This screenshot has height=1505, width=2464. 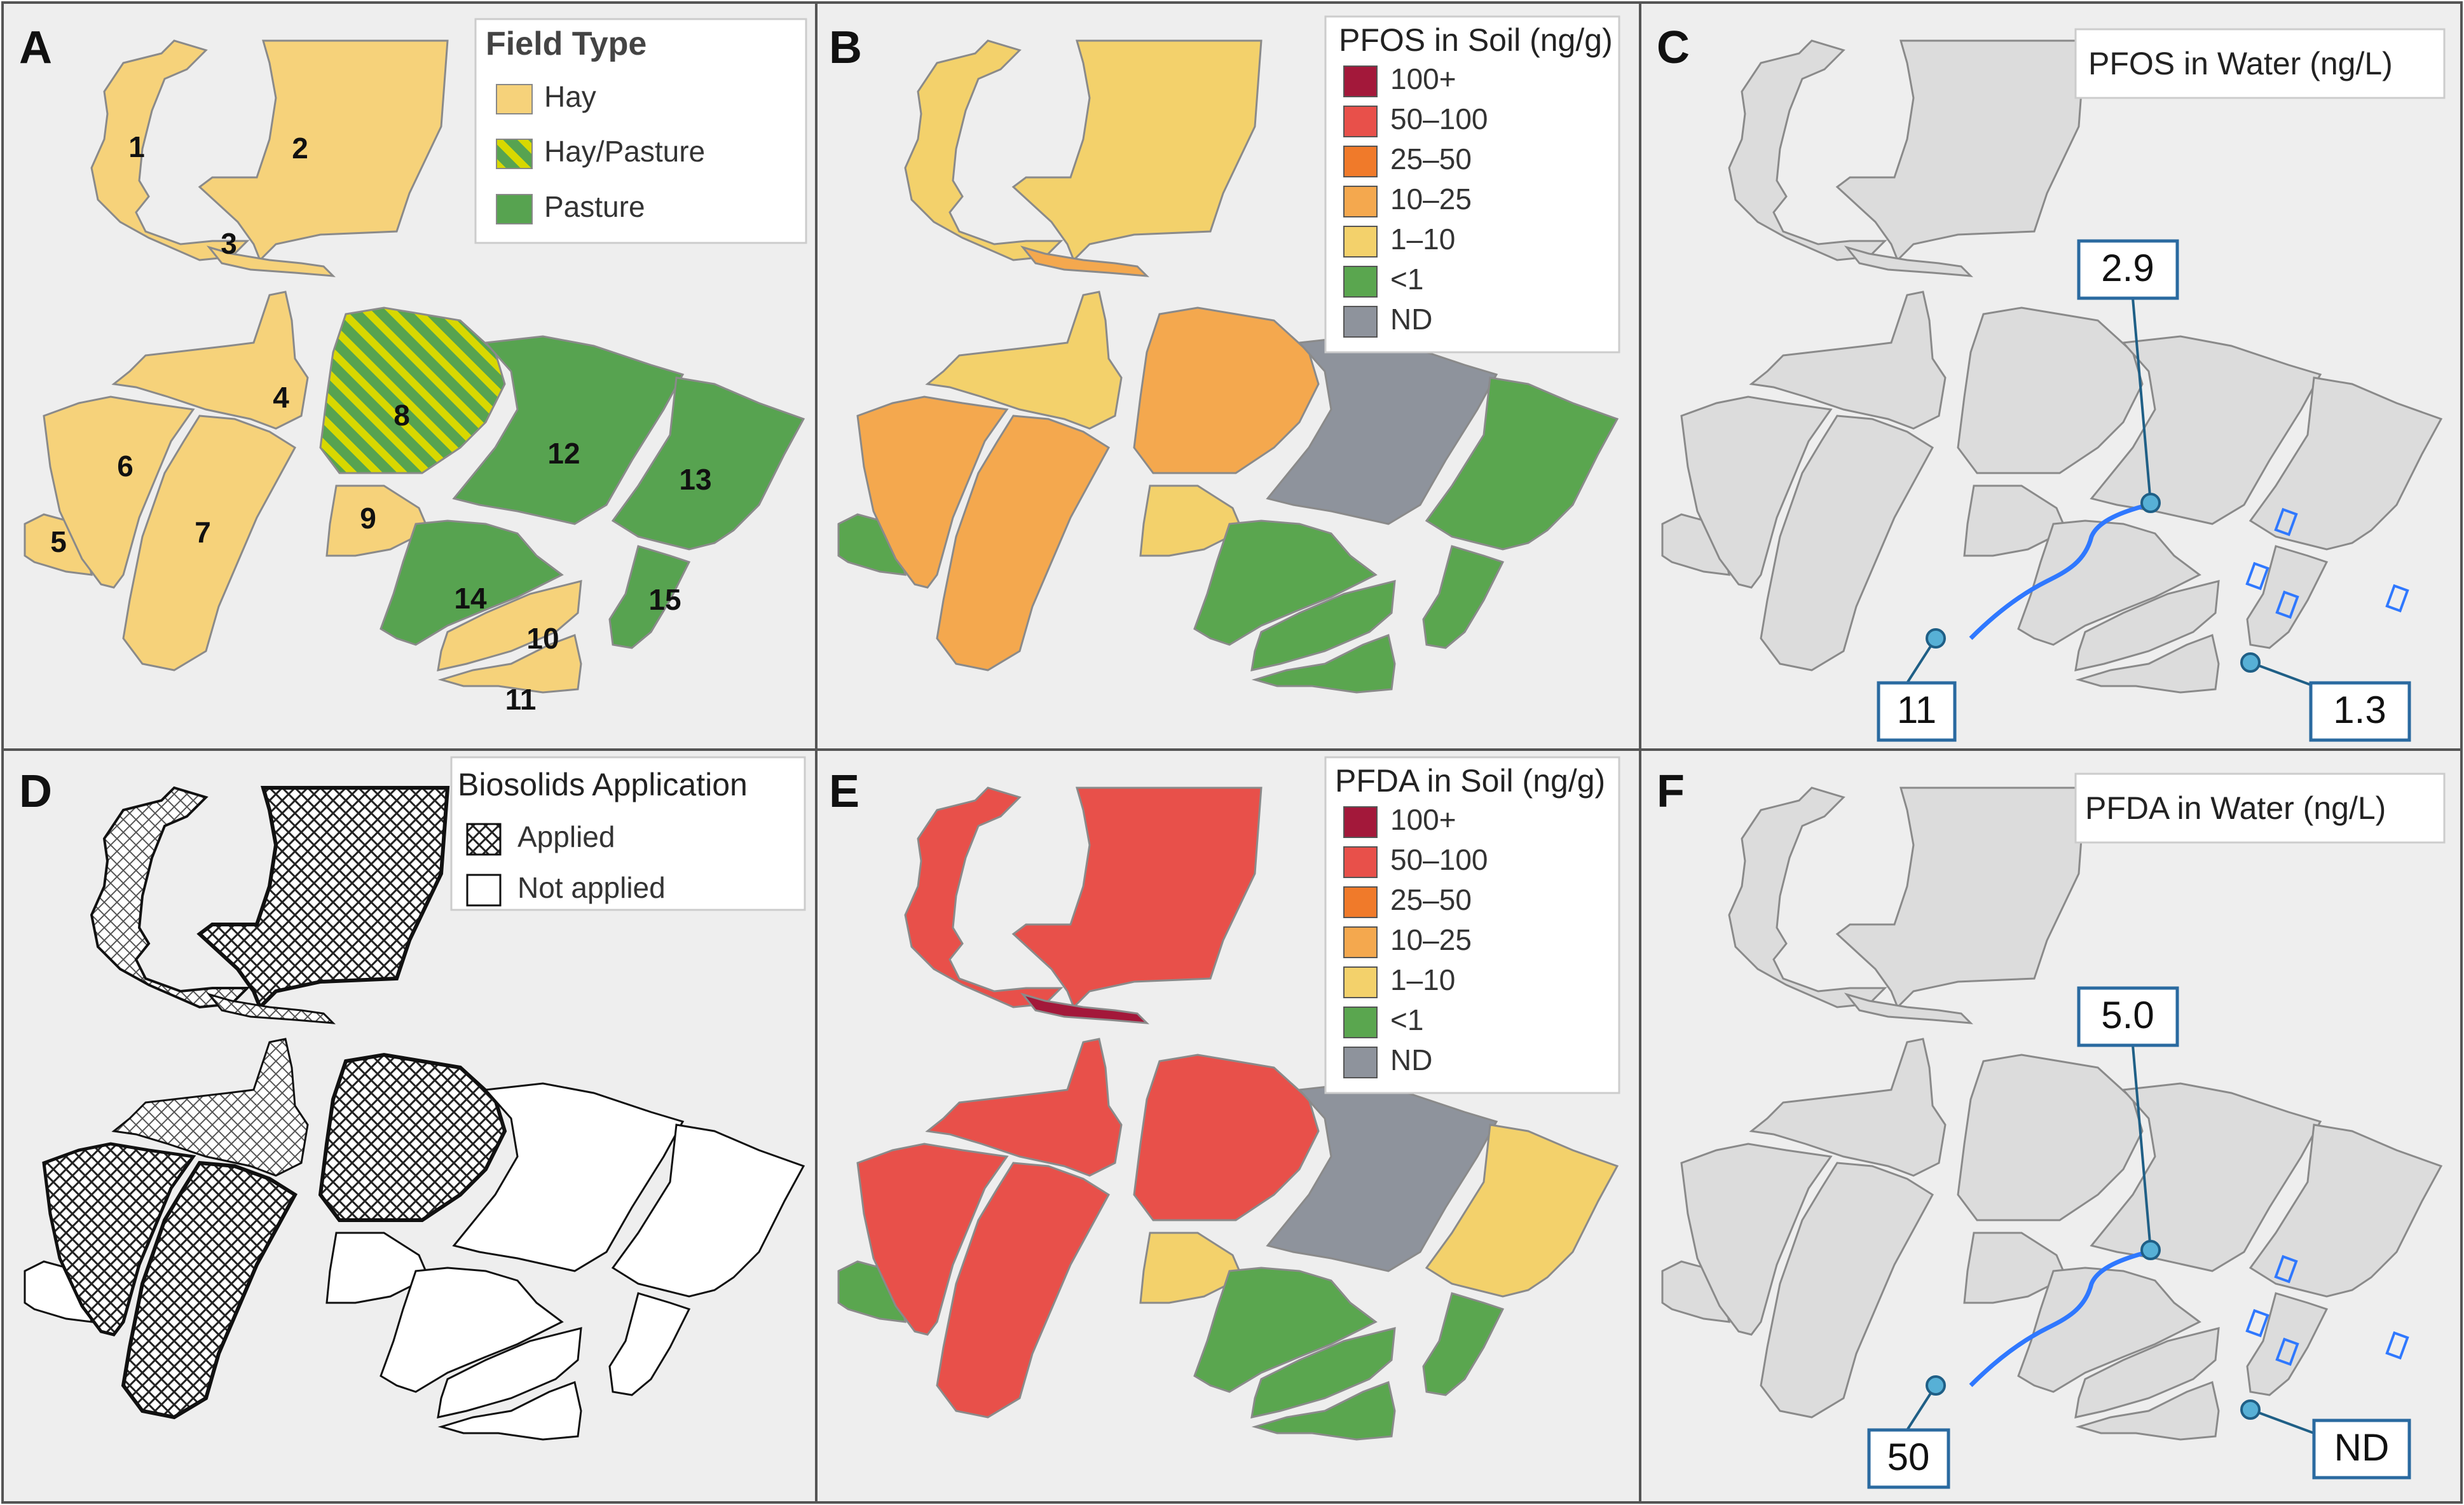 What do you see at coordinates (844, 791) in the screenshot?
I see `panel-letter: E` at bounding box center [844, 791].